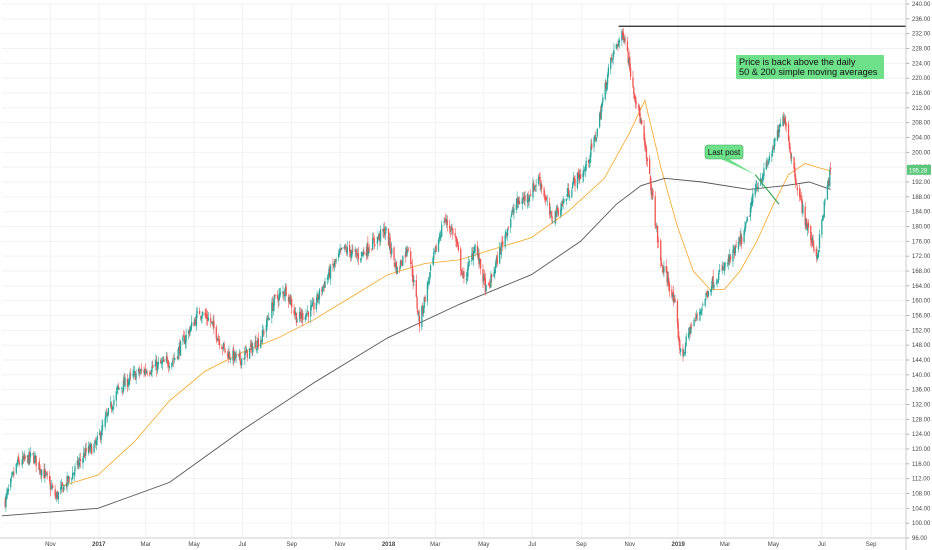 The image size is (932, 550). Describe the element at coordinates (921, 5) in the screenshot. I see `y-tick-label: 240.00` at that location.